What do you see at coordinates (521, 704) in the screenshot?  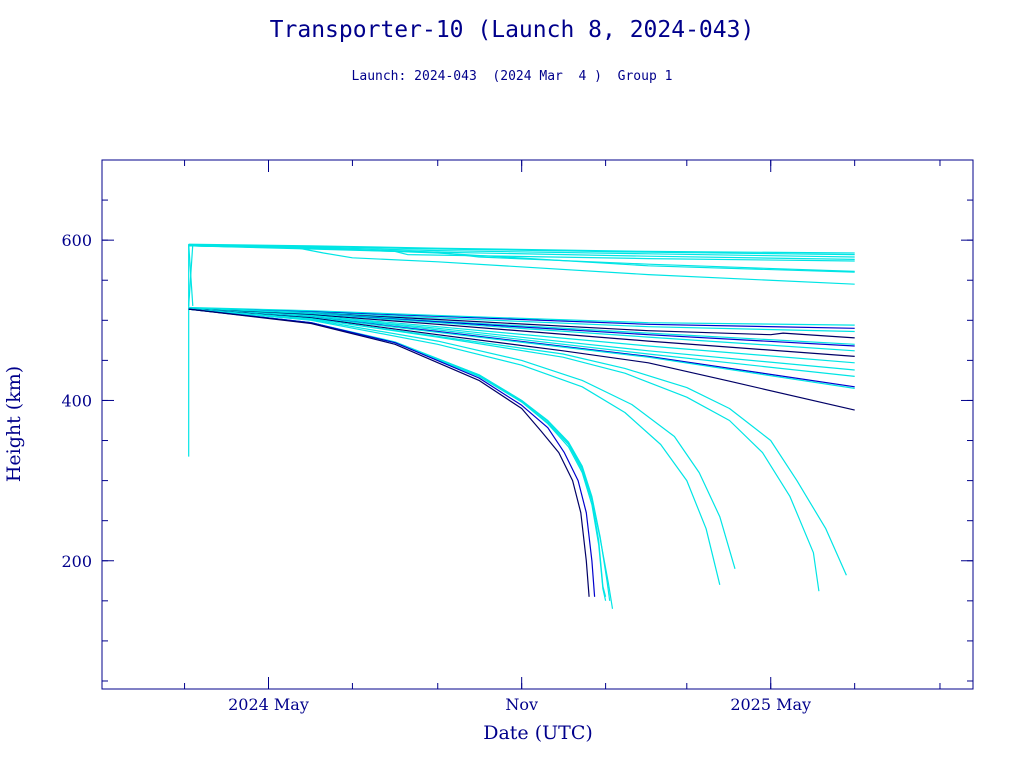 I see `x-tick-label-1: Nov` at bounding box center [521, 704].